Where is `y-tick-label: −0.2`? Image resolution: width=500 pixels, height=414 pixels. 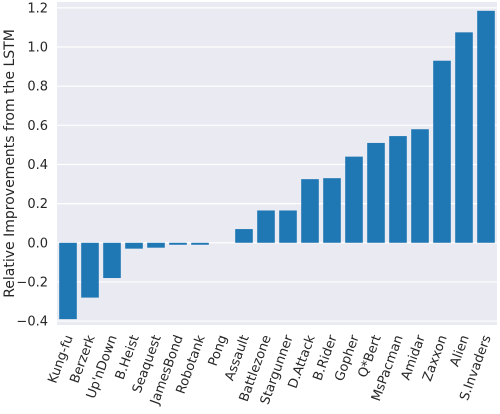 y-tick-label: −0.2 is located at coordinates (32, 282).